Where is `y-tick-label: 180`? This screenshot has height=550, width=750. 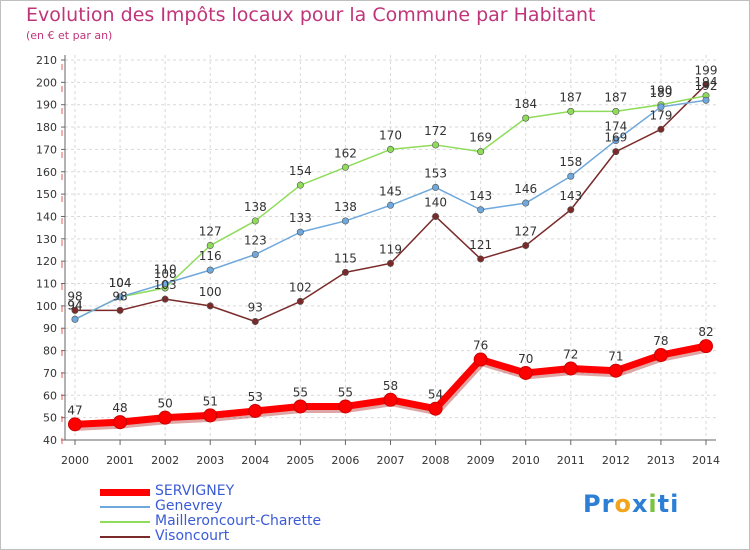
y-tick-label: 180 is located at coordinates (46, 127).